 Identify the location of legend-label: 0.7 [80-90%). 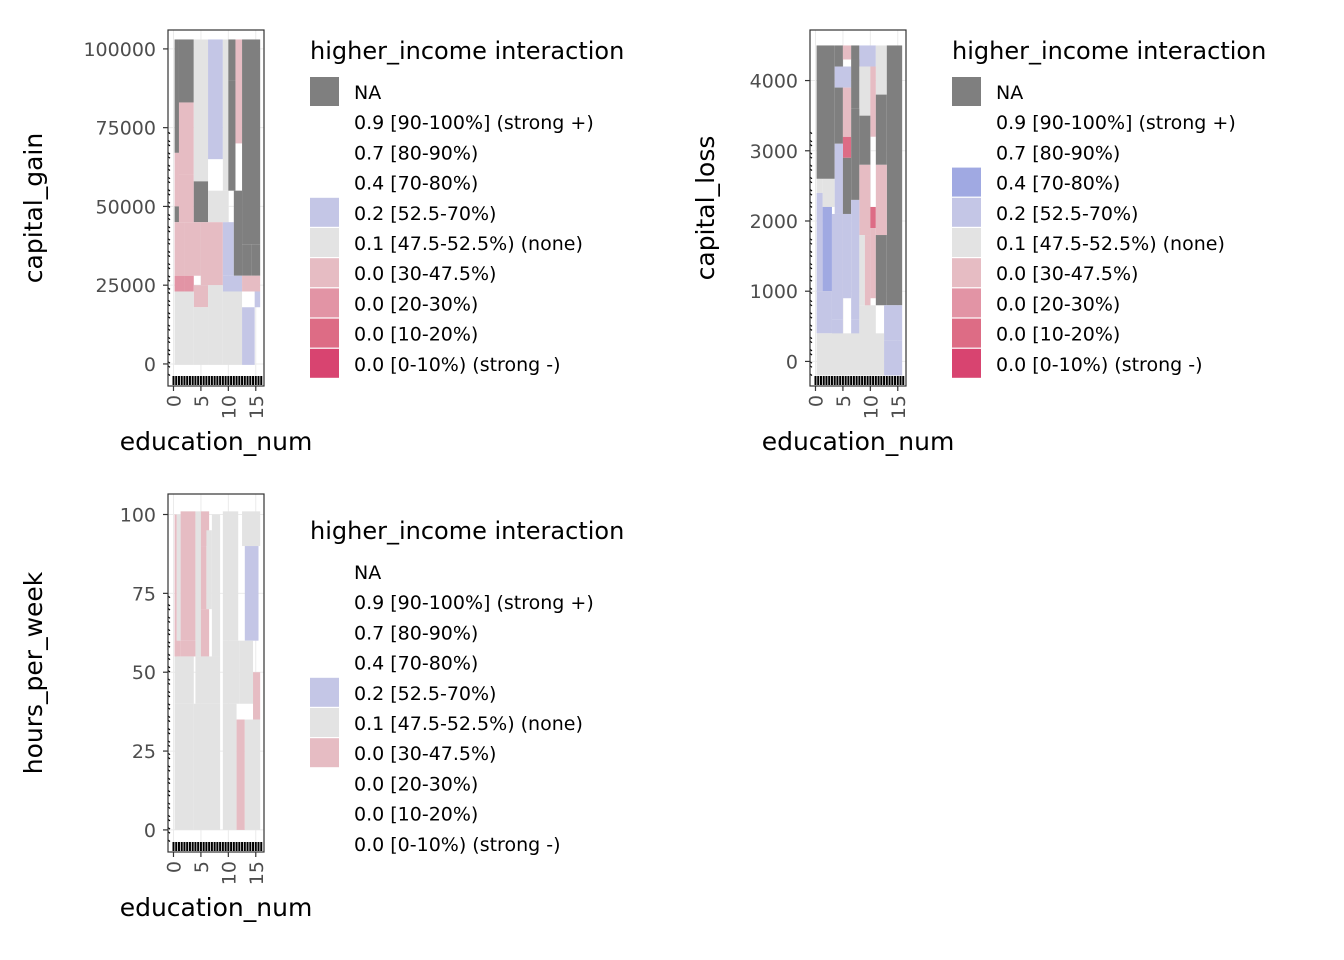
(416, 633).